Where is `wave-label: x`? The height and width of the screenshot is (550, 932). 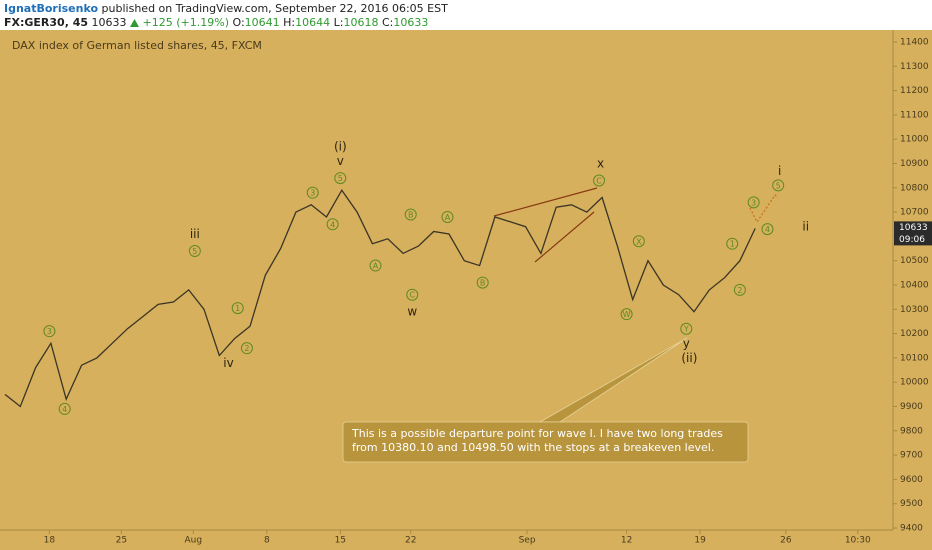
wave-label: x is located at coordinates (600, 164).